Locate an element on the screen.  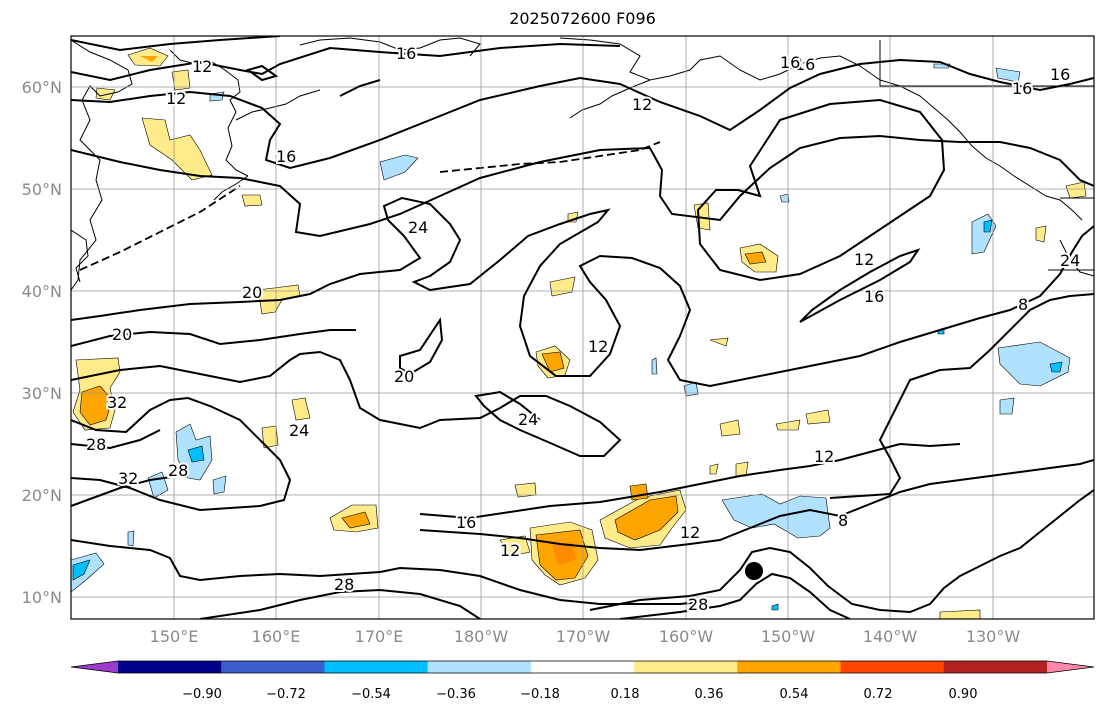
colorbar-tick-label: −0.36 is located at coordinates (456, 694).